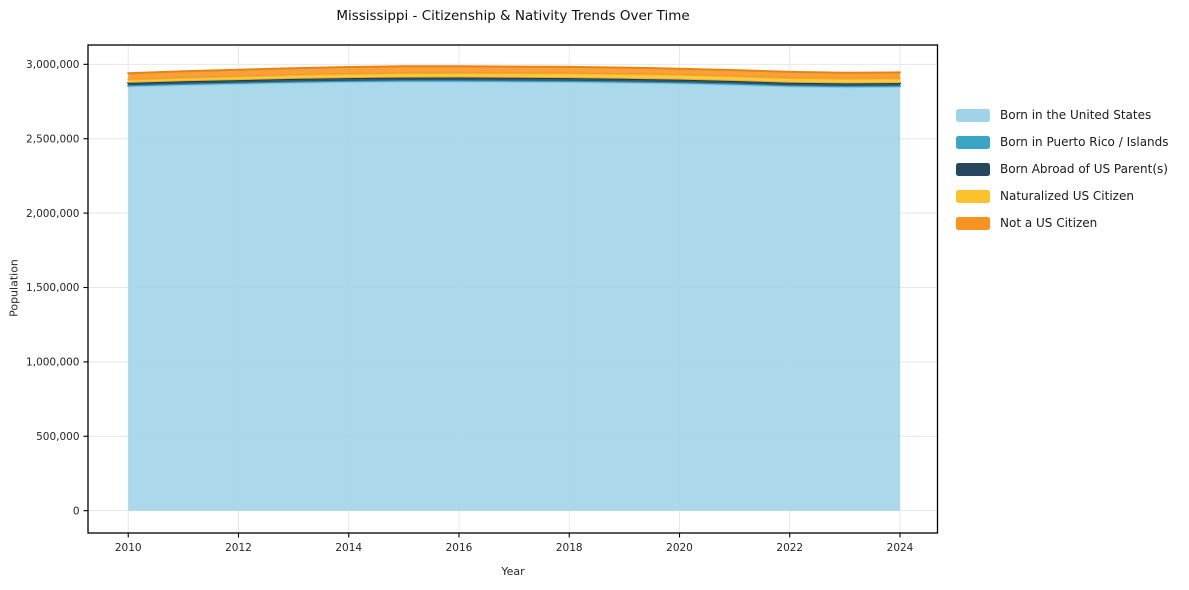 This screenshot has height=590, width=1189. What do you see at coordinates (973, 169) in the screenshot?
I see `legend-swatch-born-abroad-of-us-parent-s` at bounding box center [973, 169].